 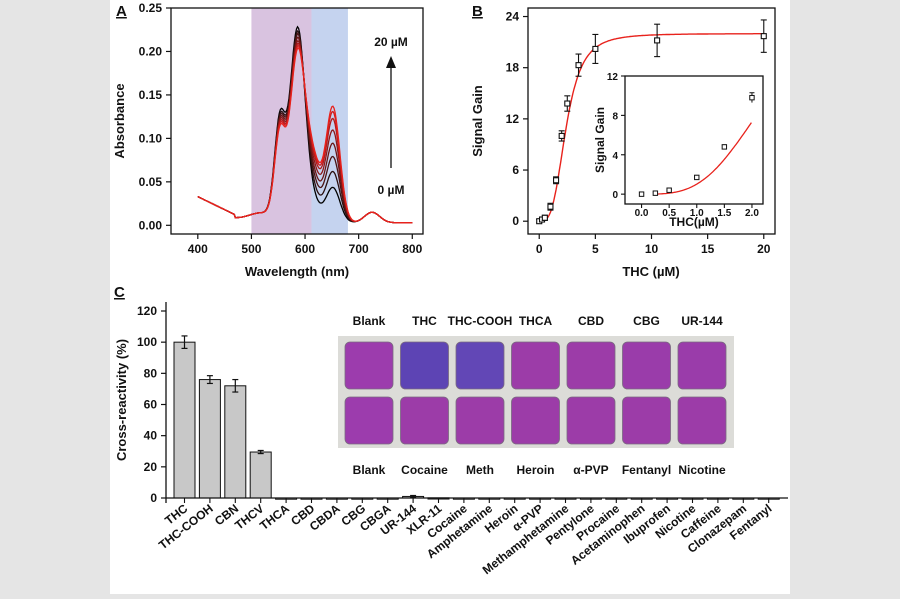 I want to click on inset-ytick-label: 12, so click(x=613, y=77).